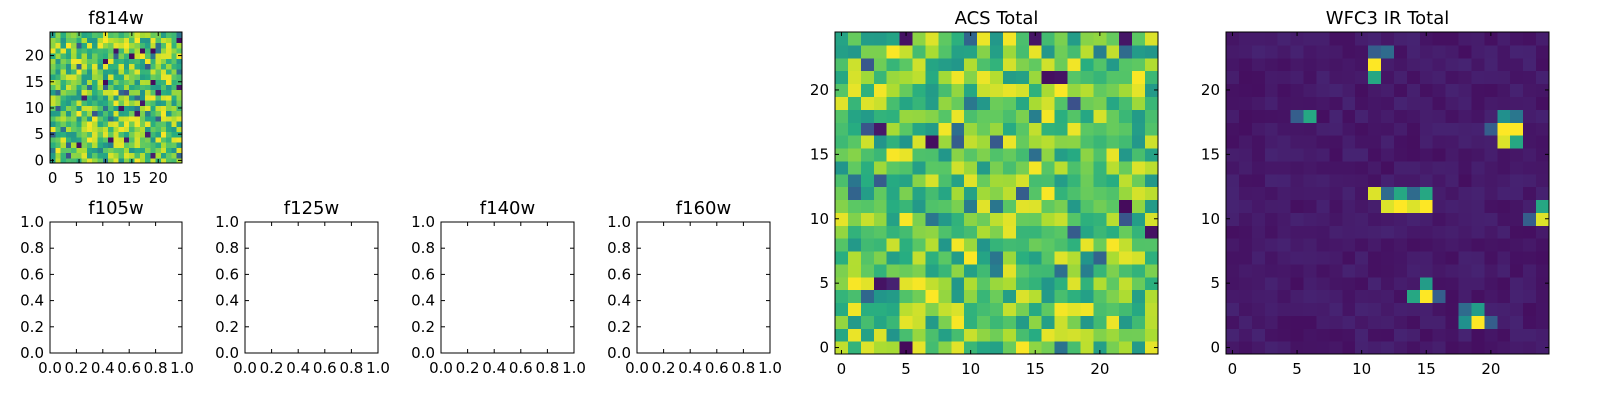 The height and width of the screenshot is (400, 1600). I want to click on y-tick-label: 0, so click(824, 348).